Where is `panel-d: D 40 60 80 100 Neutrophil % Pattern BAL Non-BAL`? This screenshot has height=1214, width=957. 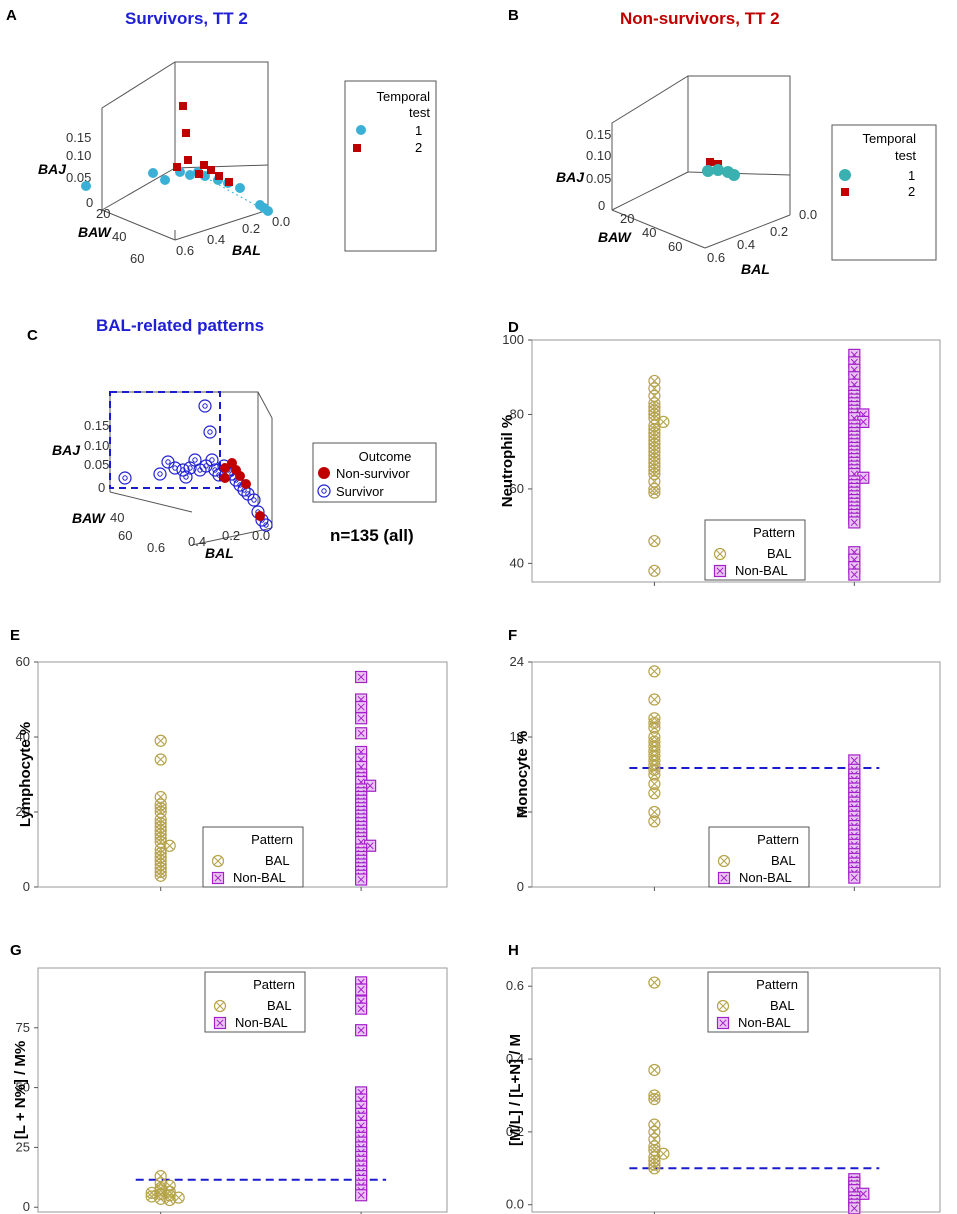
panel-d: D 40 60 80 100 Neutrophil % Pattern BAL Non-BAL is located at coordinates (720, 452).